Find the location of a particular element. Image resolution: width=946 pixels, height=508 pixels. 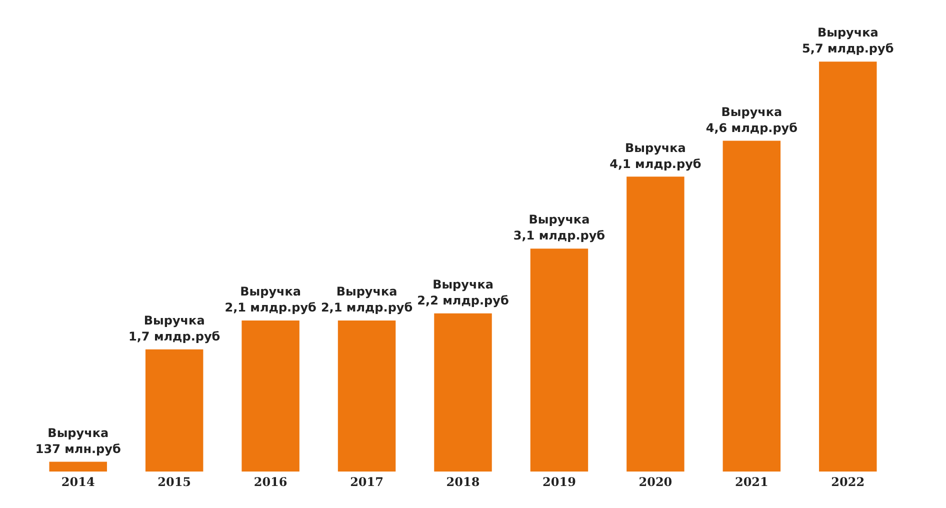

x-tick-label: 2014 is located at coordinates (78, 481).